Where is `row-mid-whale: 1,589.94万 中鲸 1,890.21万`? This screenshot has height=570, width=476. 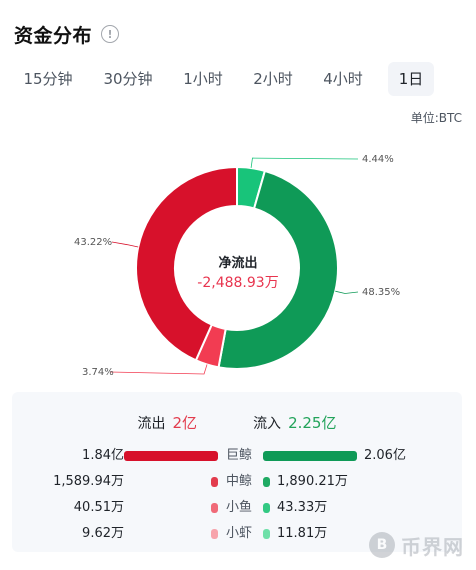 row-mid-whale: 1,589.94万 中鲸 1,890.21万 is located at coordinates (237, 482).